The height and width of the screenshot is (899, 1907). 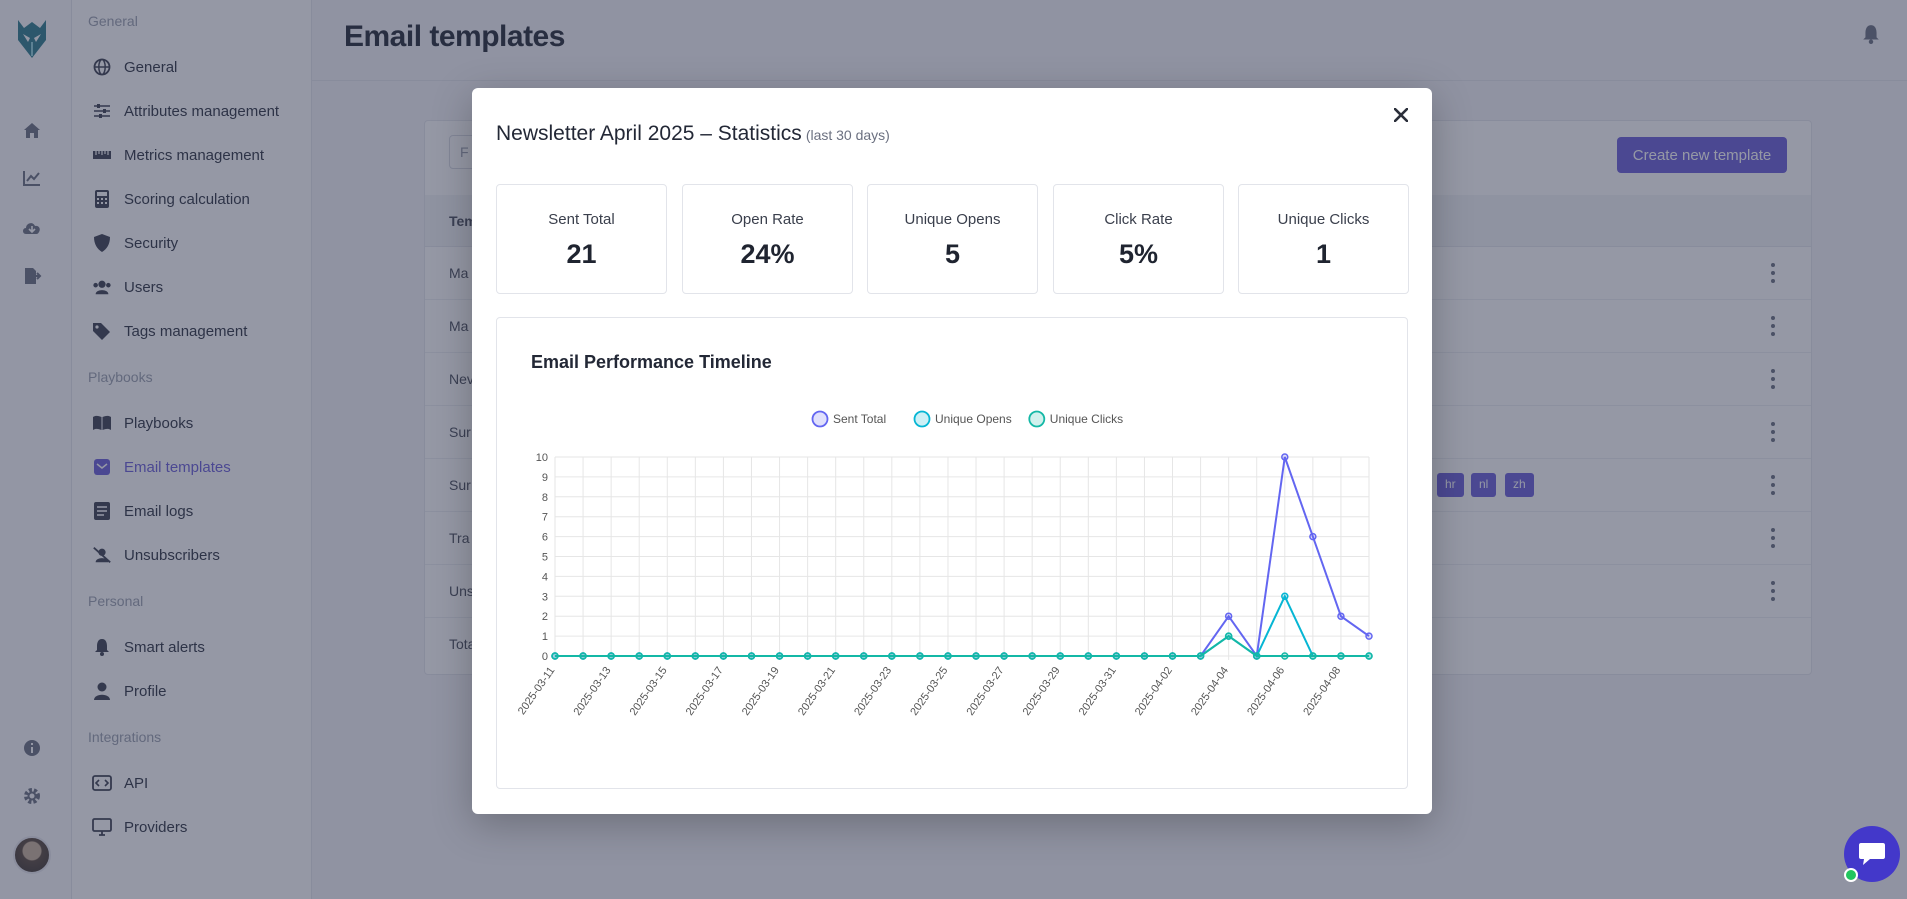 I want to click on x-tick-label: 2025-03-31, so click(x=1098, y=691).